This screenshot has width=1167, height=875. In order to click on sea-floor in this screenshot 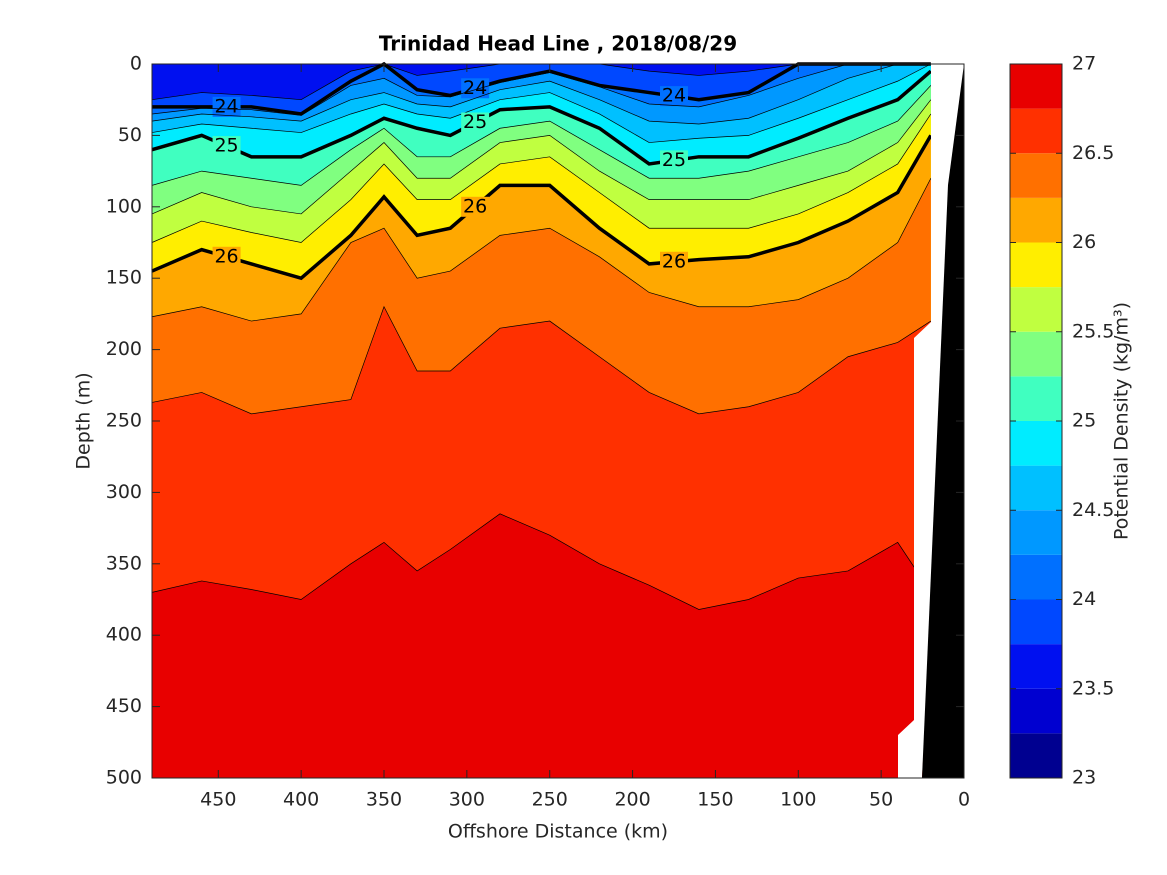, I will do `click(943, 421)`.